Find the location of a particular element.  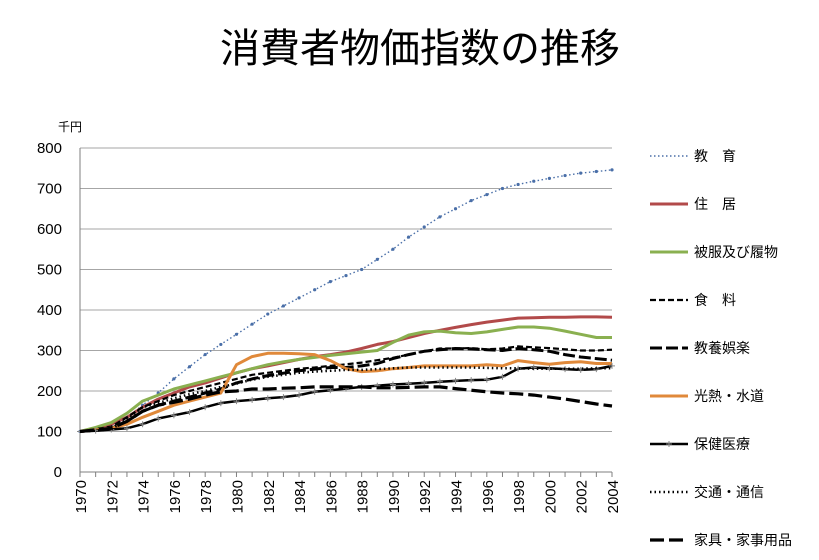

x-tick-label: 1994 is located at coordinates (457, 496).